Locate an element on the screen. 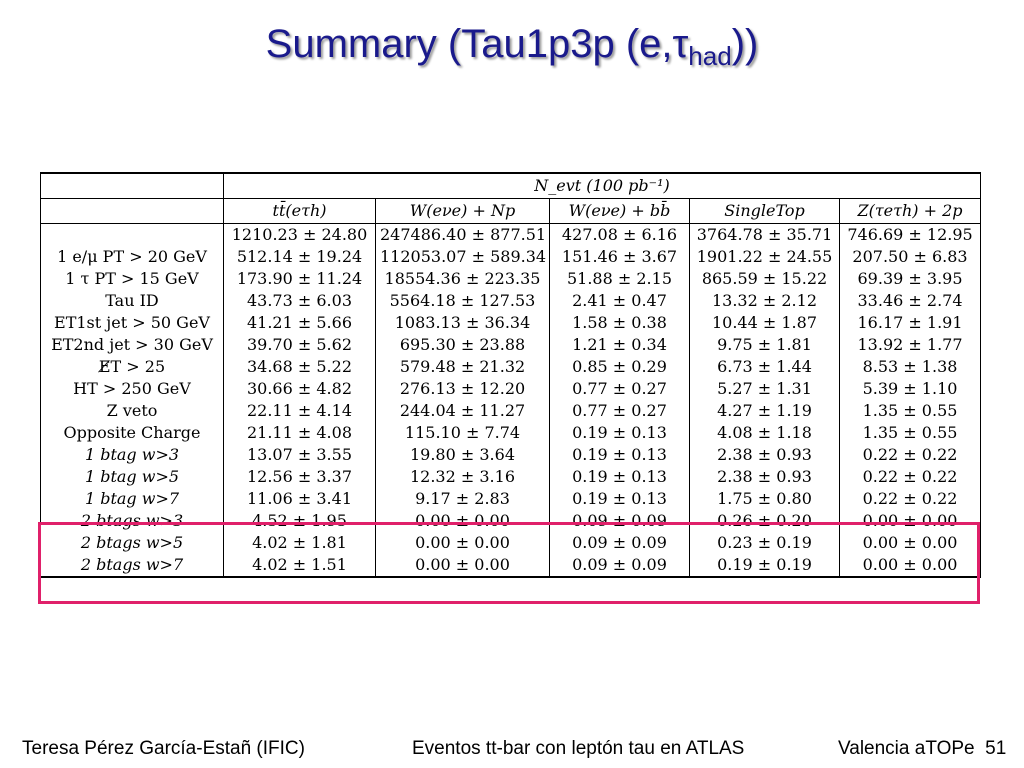 This screenshot has height=768, width=1024. table-cell: 21.11 ± 4.08 is located at coordinates (299, 433).